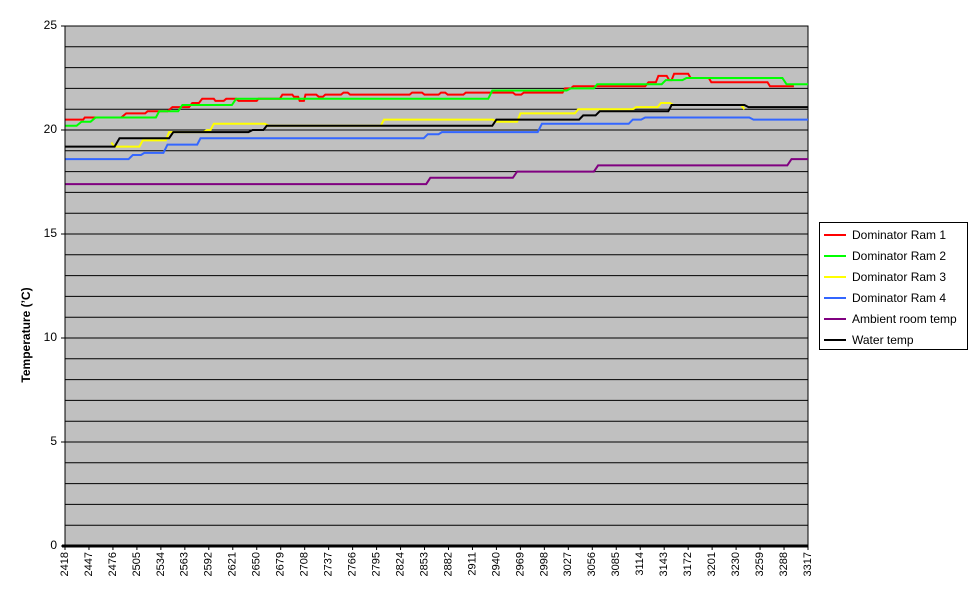 This screenshot has width=978, height=601. I want to click on x-tick-label: 2534, so click(161, 564).